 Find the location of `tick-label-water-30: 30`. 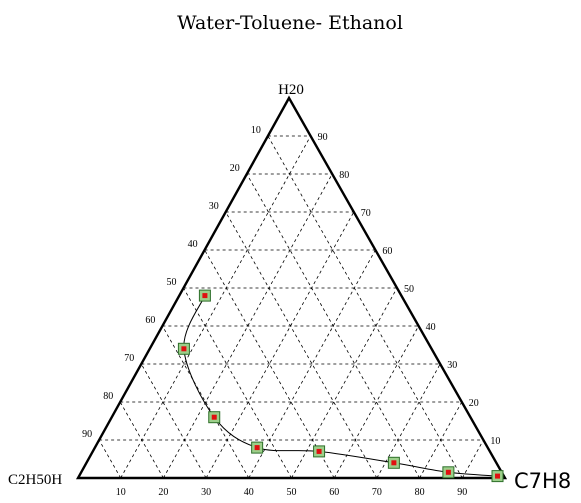

tick-label-water-30: 30 is located at coordinates (452, 365).